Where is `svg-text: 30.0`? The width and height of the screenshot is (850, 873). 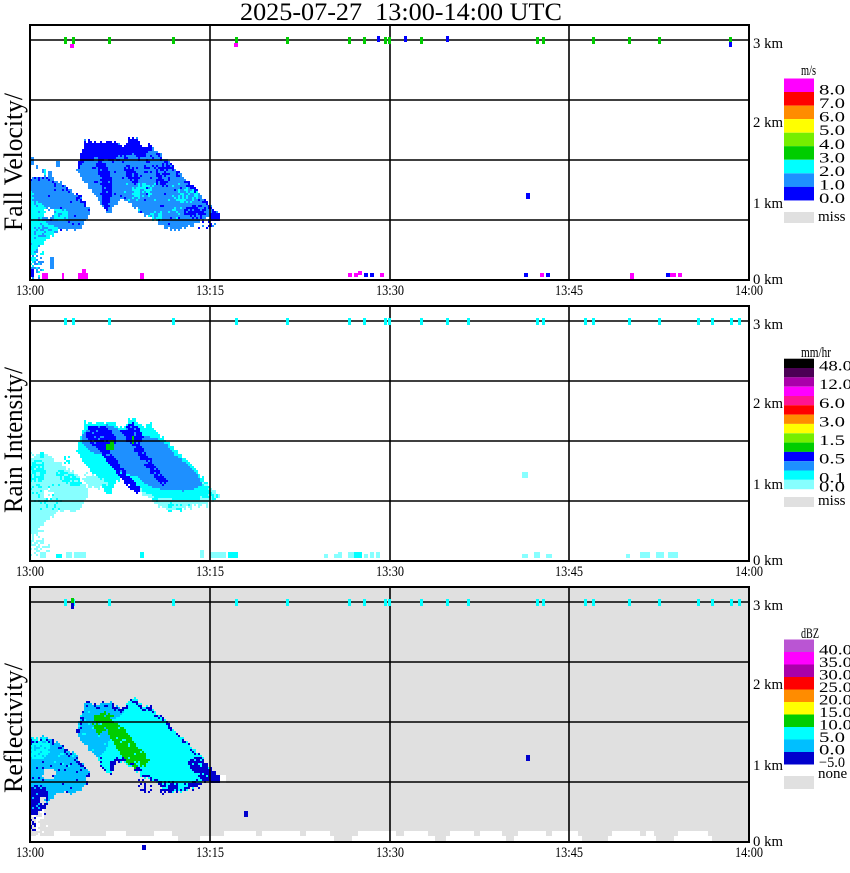 svg-text: 30.0 is located at coordinates (834, 676).